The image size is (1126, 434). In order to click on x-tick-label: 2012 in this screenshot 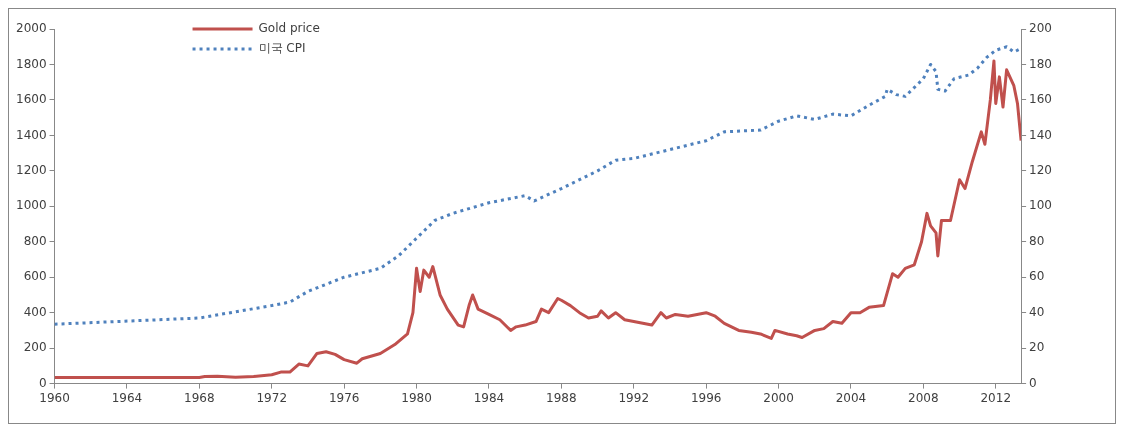, I will do `click(996, 397)`.